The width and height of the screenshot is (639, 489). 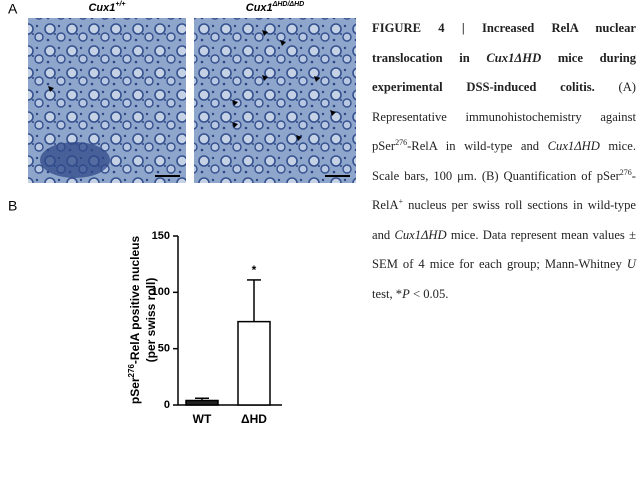 I want to click on caption-text: -RelA, so click(x=504, y=190).